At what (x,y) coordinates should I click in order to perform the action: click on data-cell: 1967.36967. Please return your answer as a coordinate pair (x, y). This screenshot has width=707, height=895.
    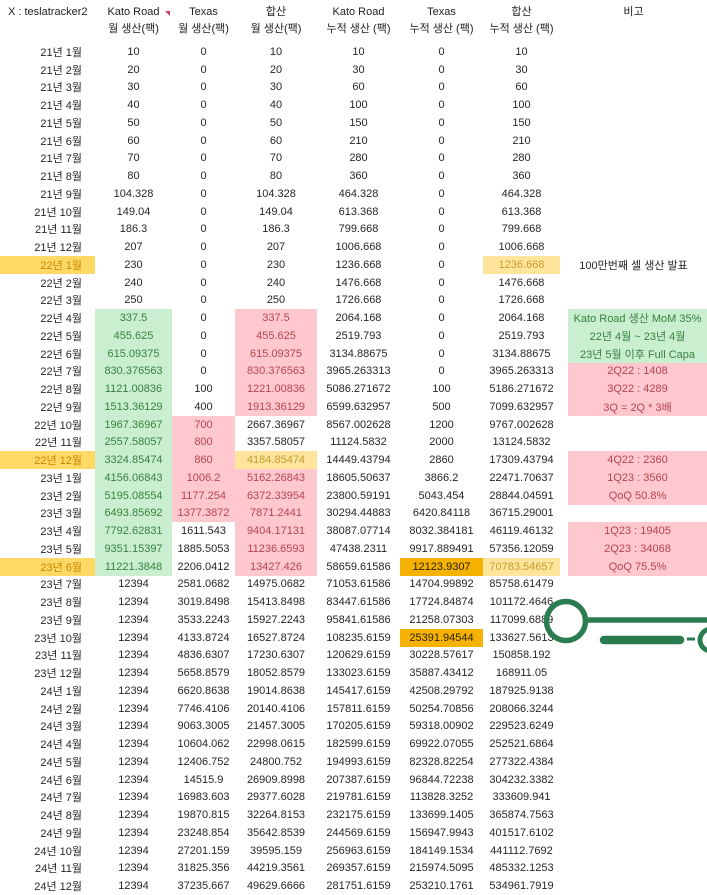
    Looking at the image, I should click on (133, 424).